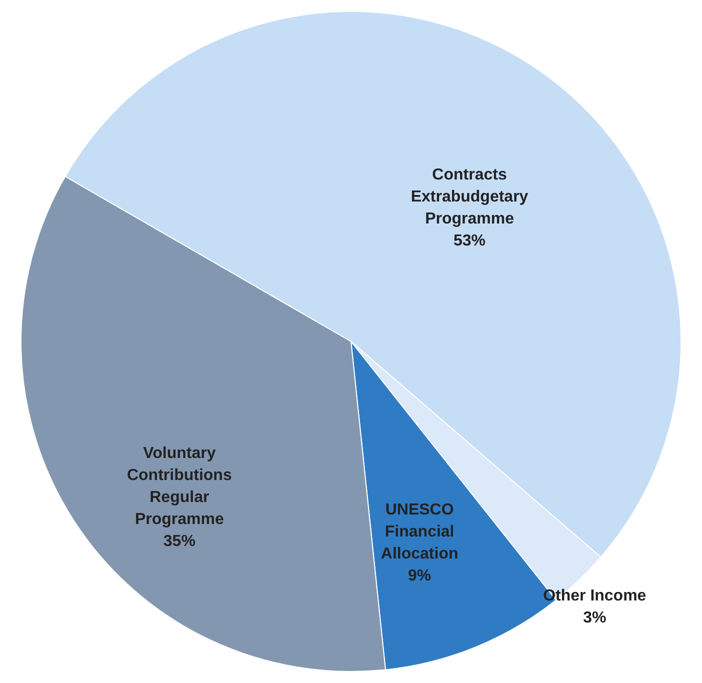 This screenshot has height=683, width=702. What do you see at coordinates (179, 486) in the screenshot?
I see `slice-label: Voluntary Contributions Regular Programme` at bounding box center [179, 486].